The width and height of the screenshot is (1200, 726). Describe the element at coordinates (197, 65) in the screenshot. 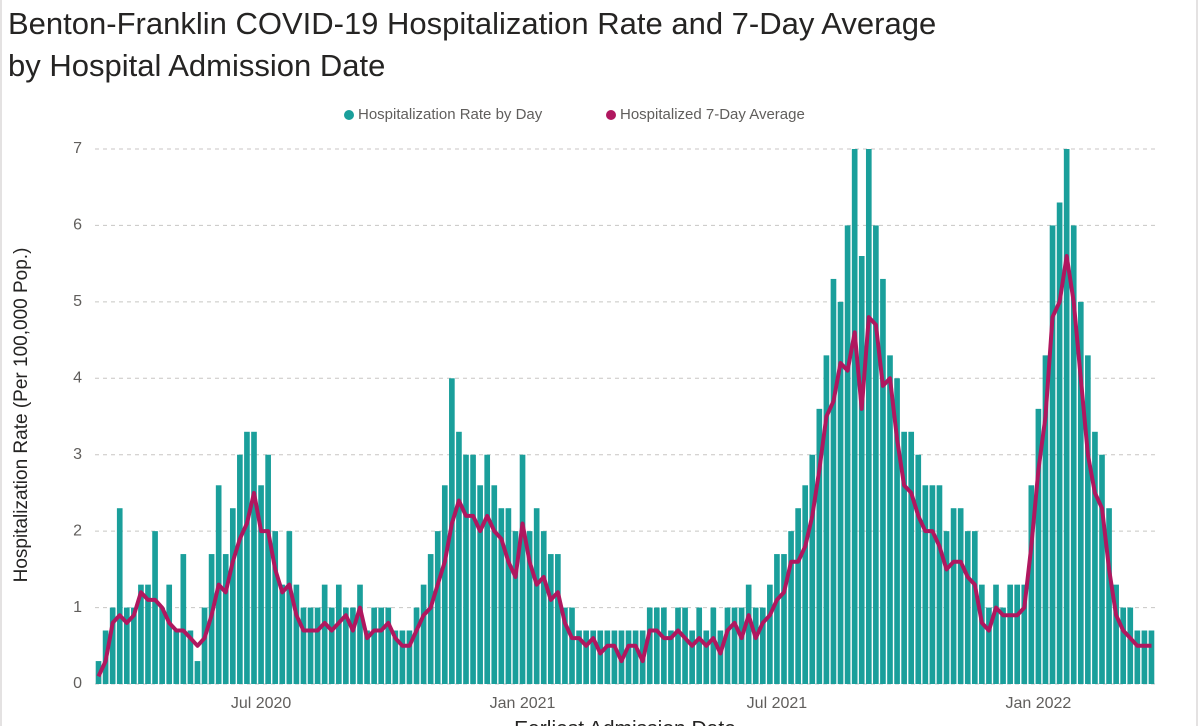

I see `chart-title: by Hospital Admission Date` at that location.